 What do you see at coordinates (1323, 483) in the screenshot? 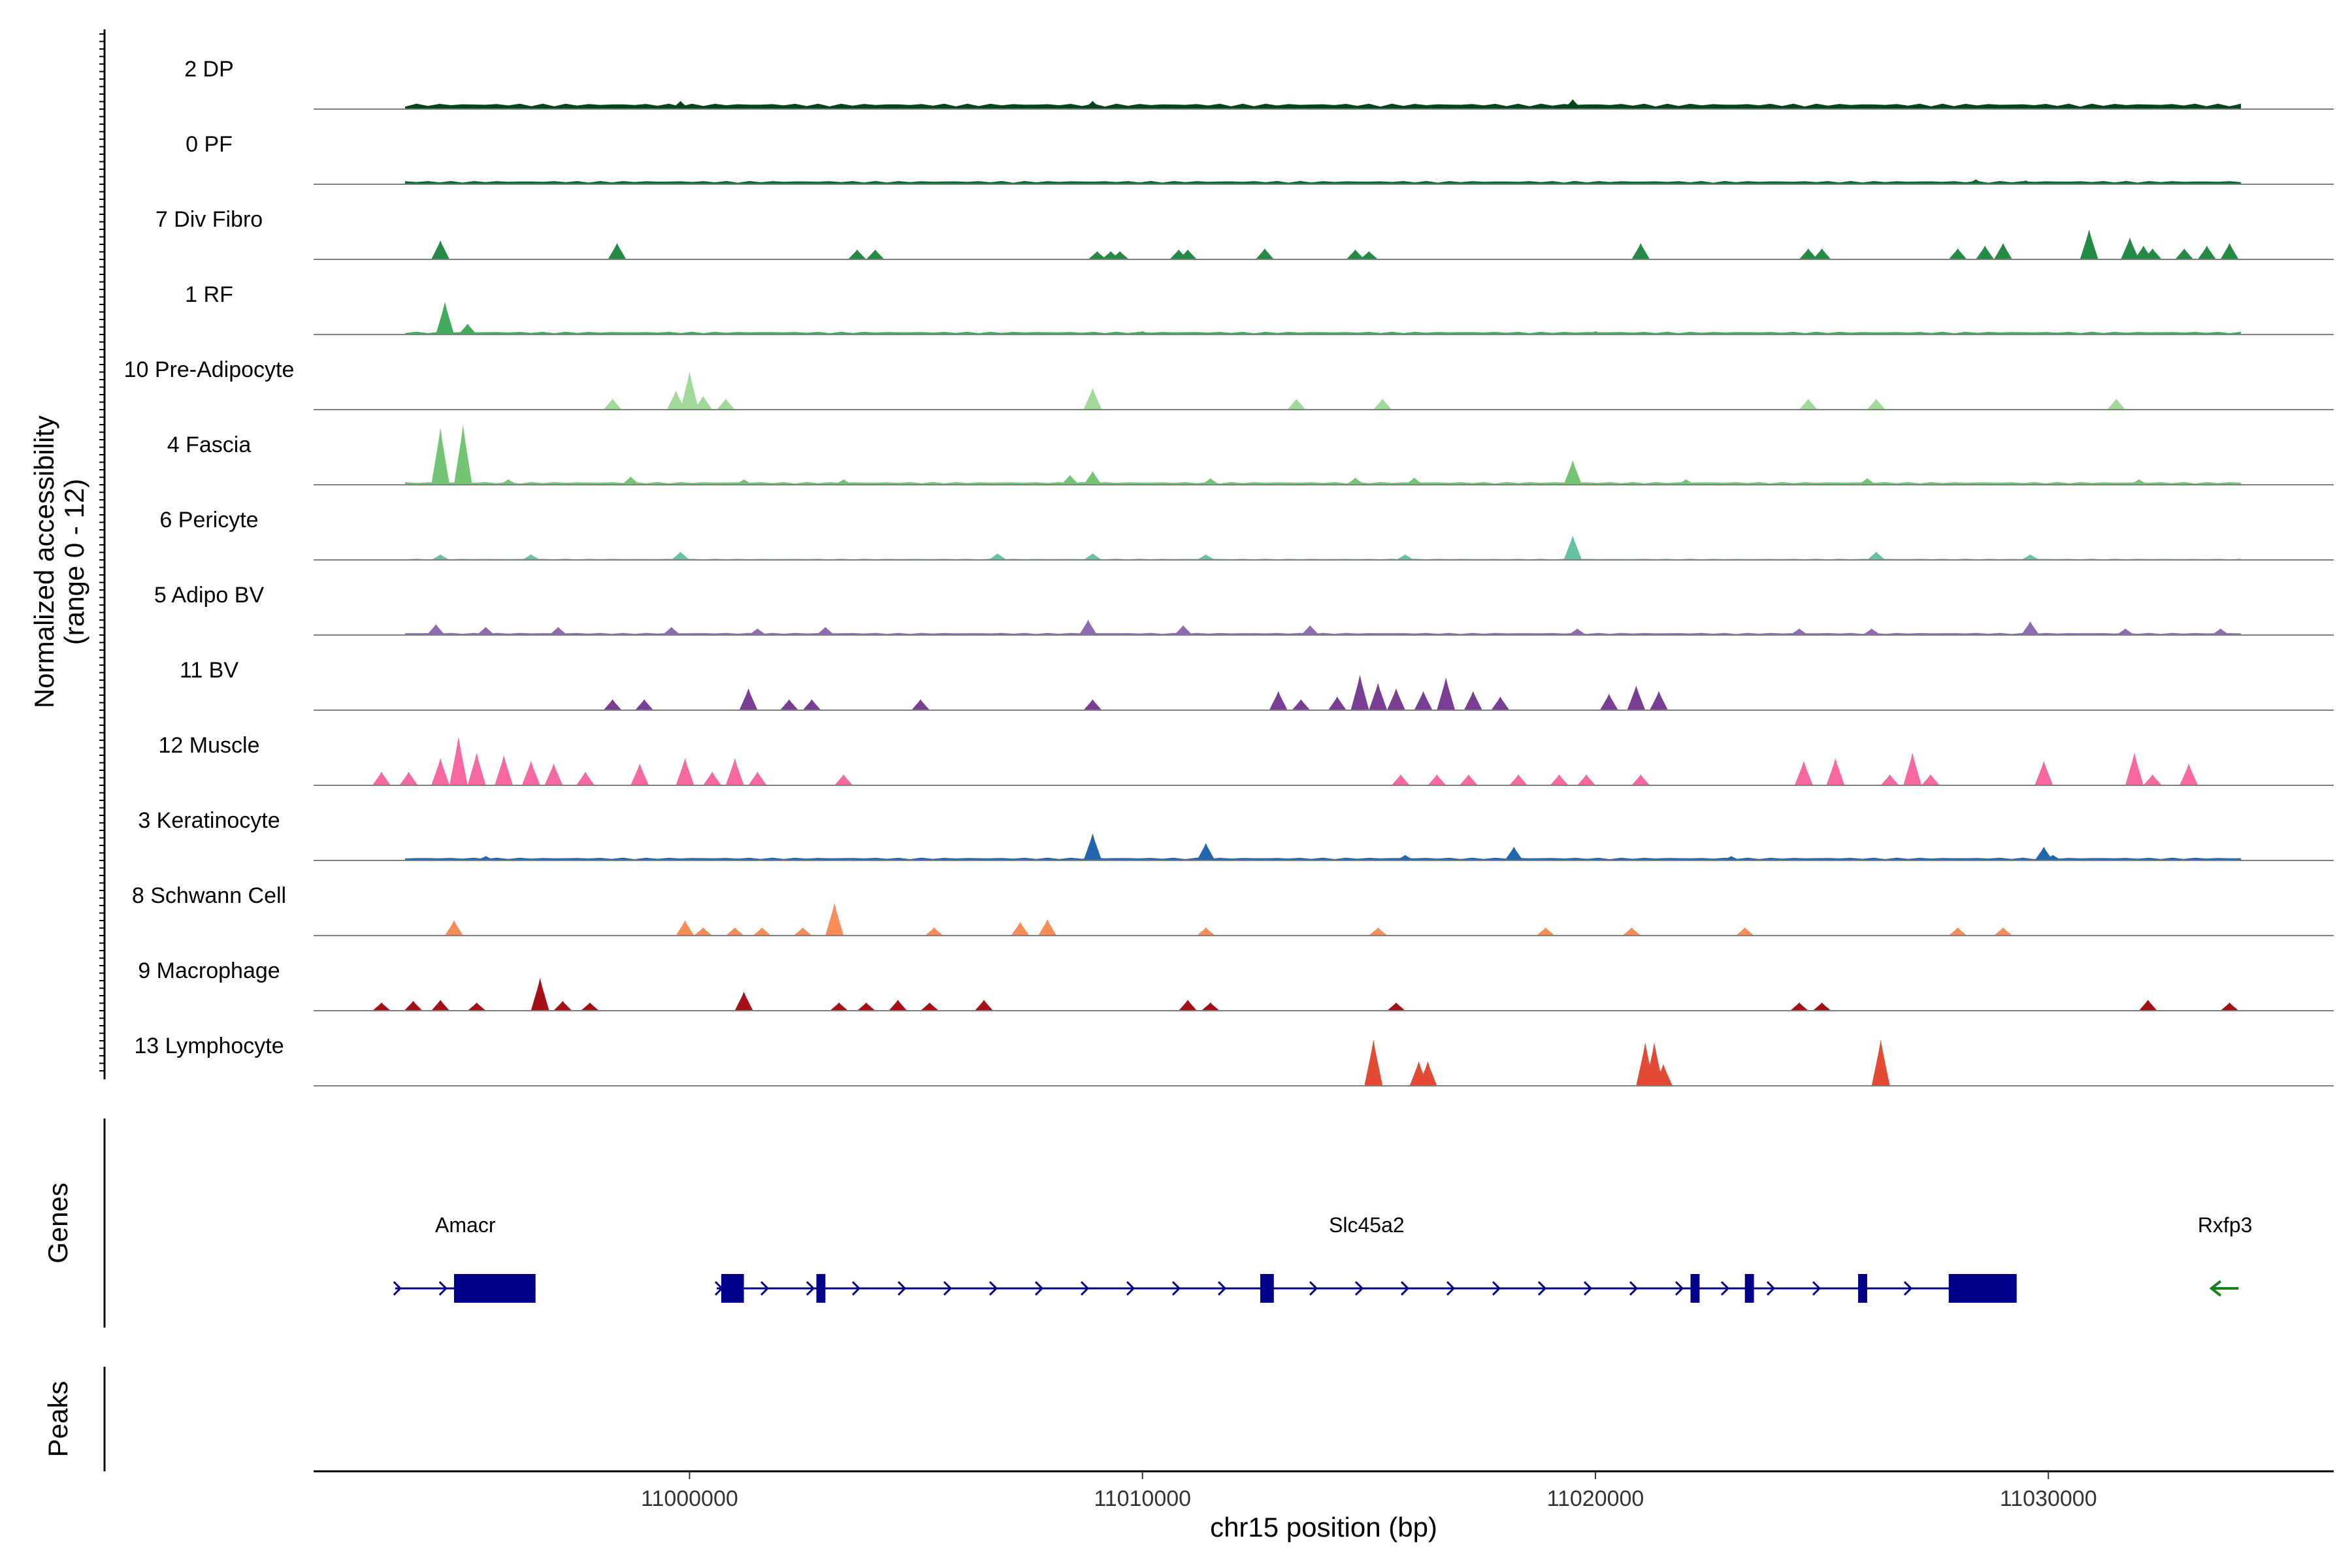
I see `coverage-background` at bounding box center [1323, 483].